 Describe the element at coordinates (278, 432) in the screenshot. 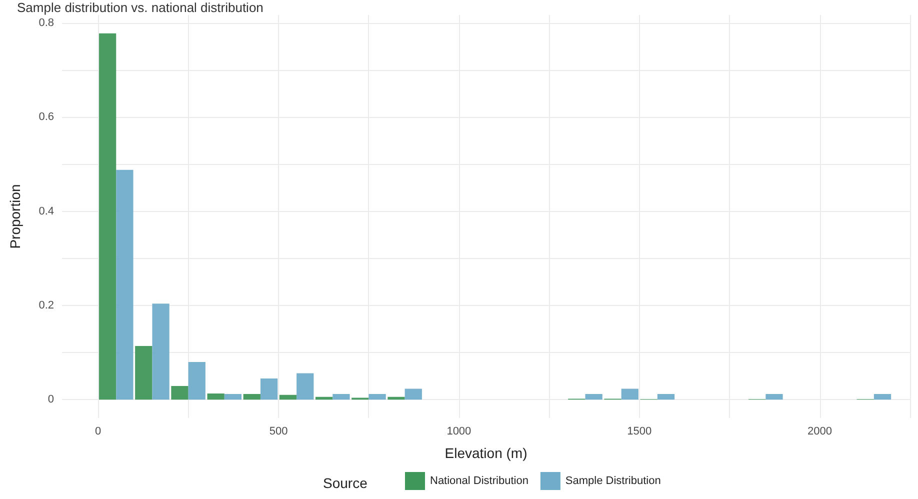

I see `x-tick-label: 500` at that location.